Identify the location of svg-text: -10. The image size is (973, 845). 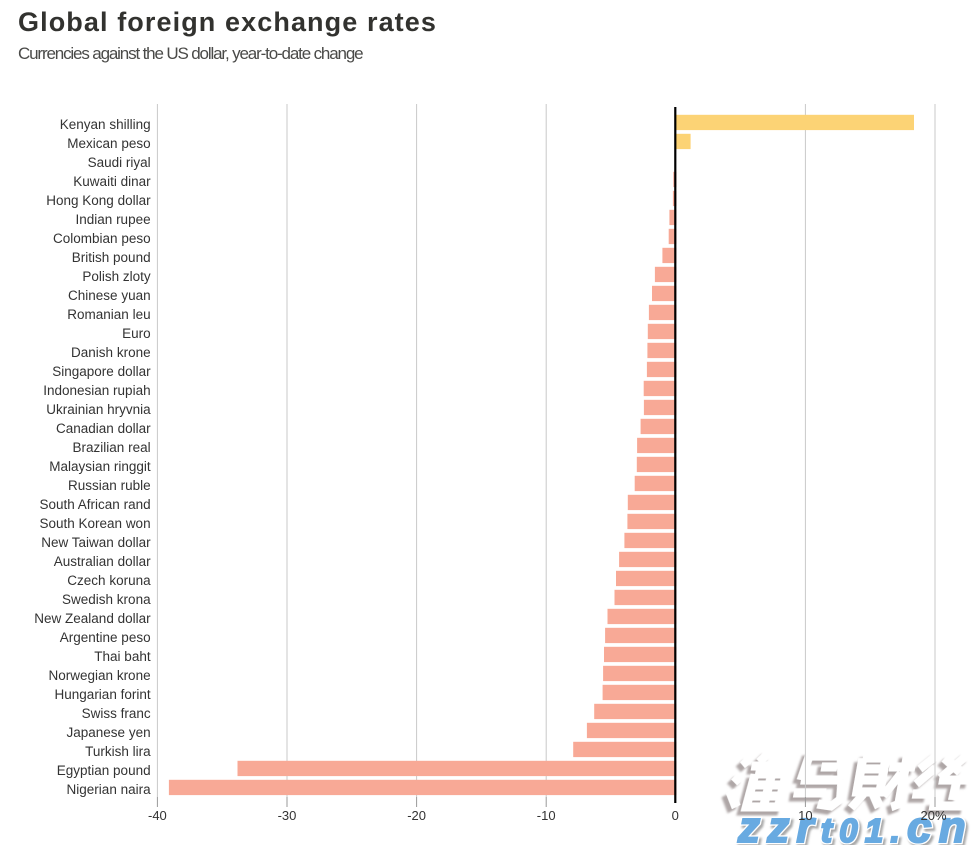
(546, 815).